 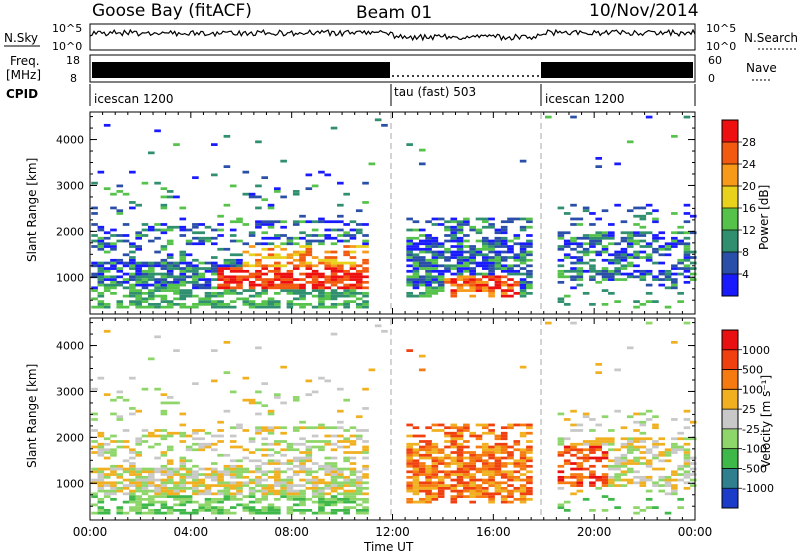 What do you see at coordinates (745, 252) in the screenshot?
I see `colorbar-tick-label: 8` at bounding box center [745, 252].